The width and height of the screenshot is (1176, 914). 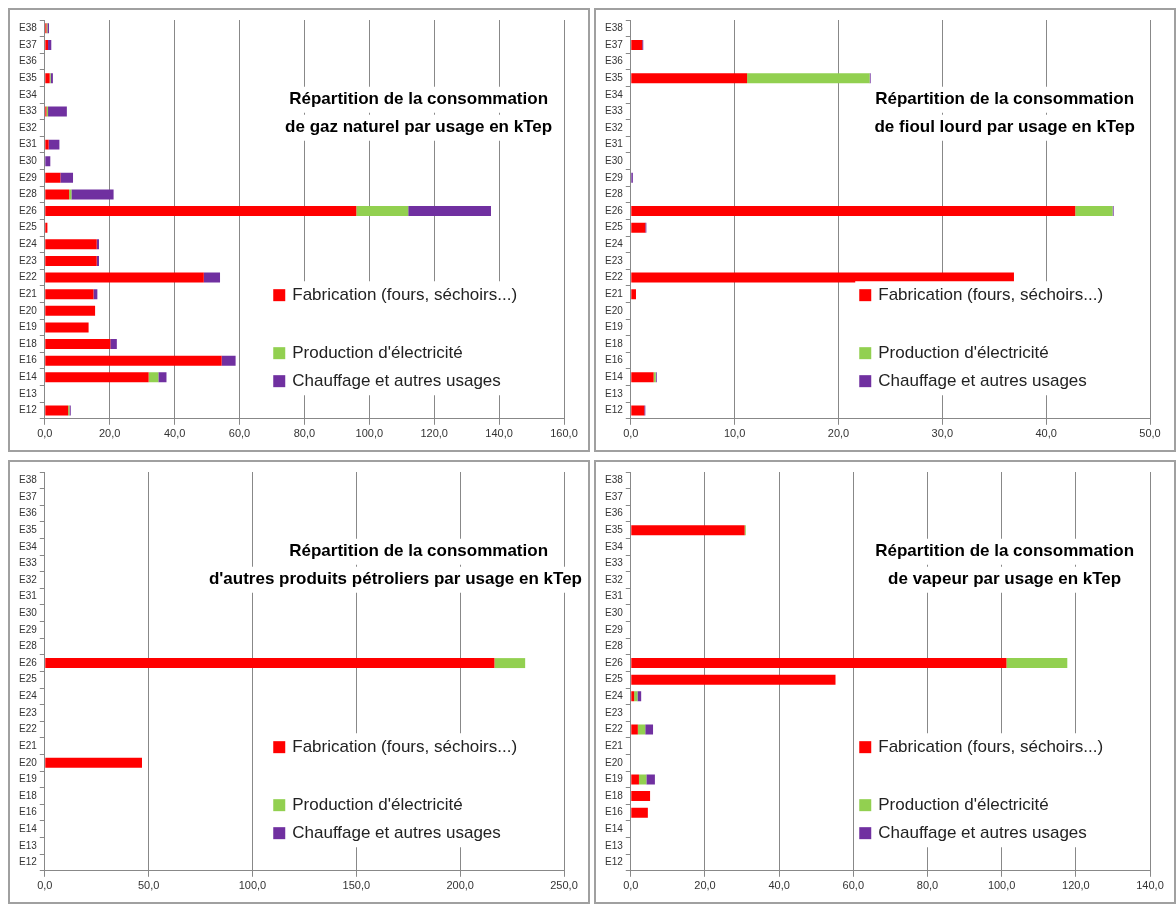 I want to click on text: Répartition de la consommation de gaz naturel par usage en kTep, so click(x=419, y=113).